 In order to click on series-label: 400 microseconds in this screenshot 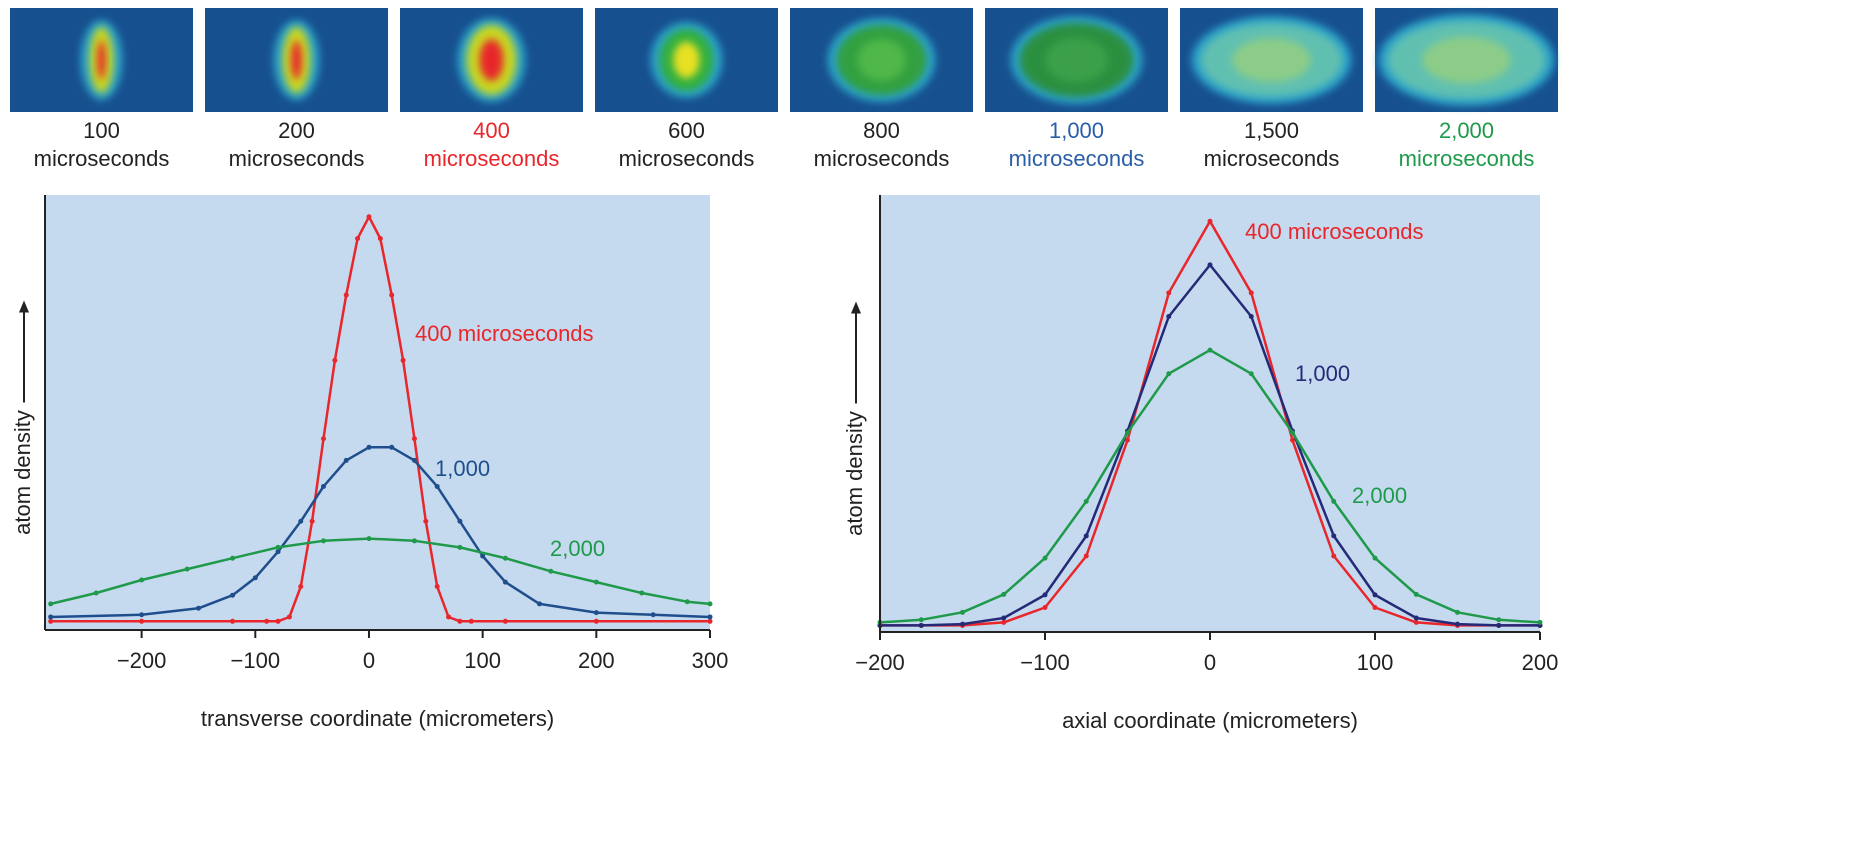, I will do `click(504, 333)`.